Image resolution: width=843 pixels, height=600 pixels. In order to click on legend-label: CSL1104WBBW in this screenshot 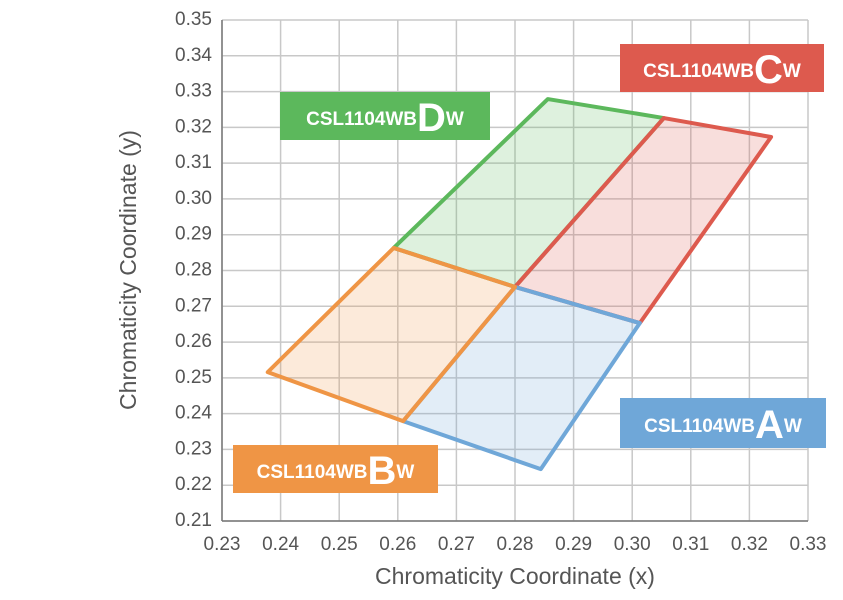, I will do `click(336, 471)`.